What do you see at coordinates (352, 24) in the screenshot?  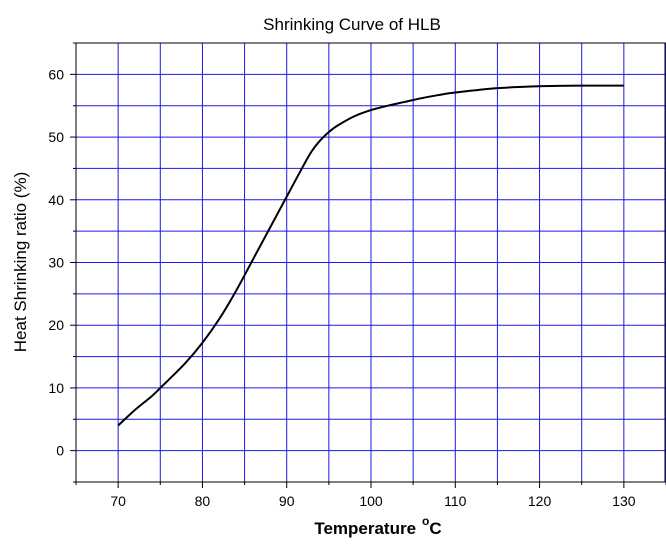 I see `chart-title: Shrinking Curve of HLB` at bounding box center [352, 24].